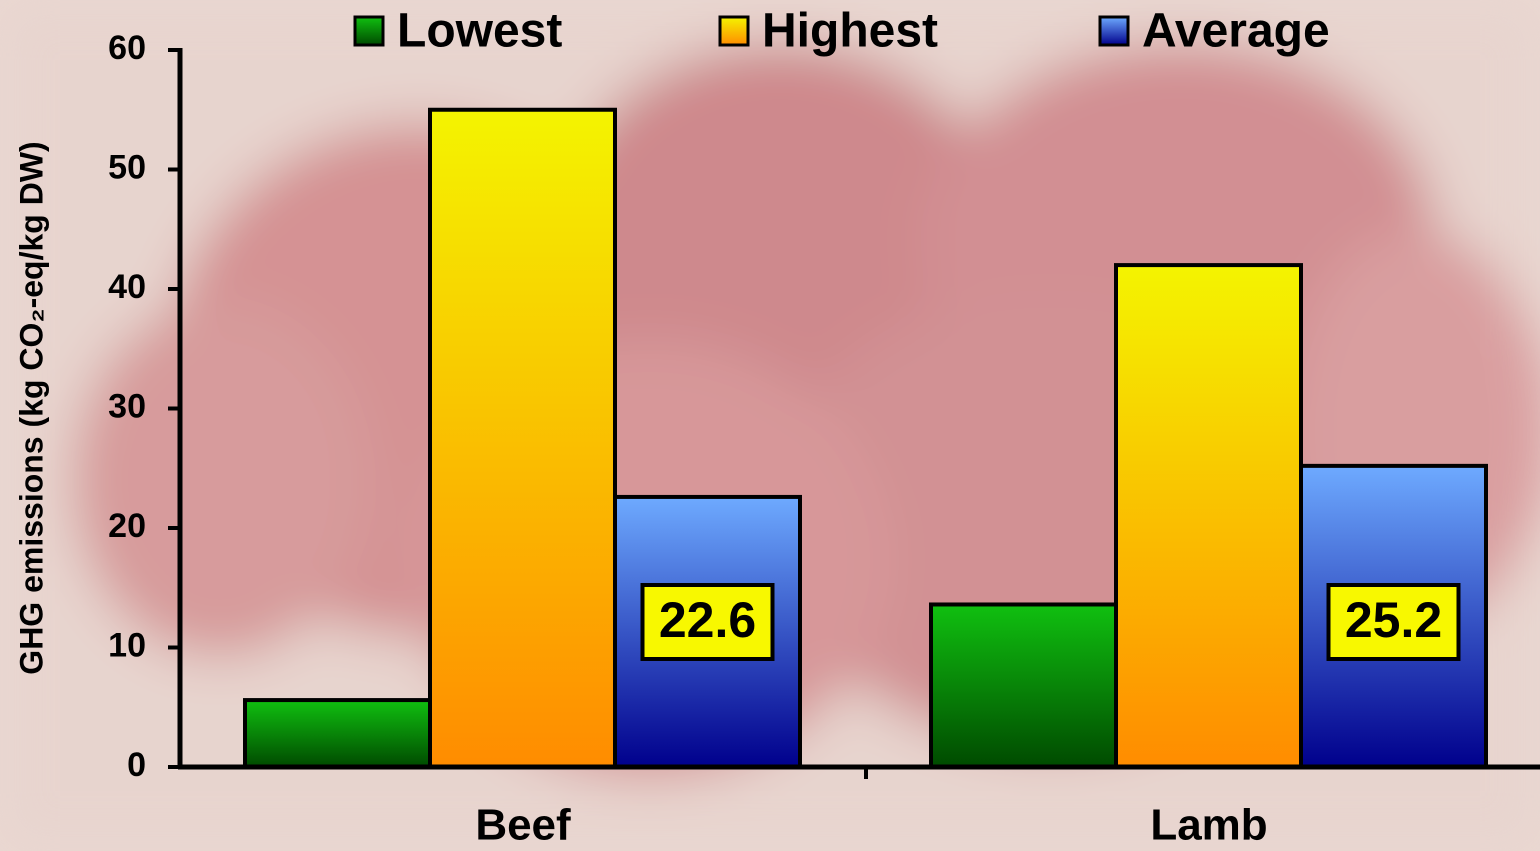  Describe the element at coordinates (850, 31) in the screenshot. I see `legend-label: Highest` at that location.